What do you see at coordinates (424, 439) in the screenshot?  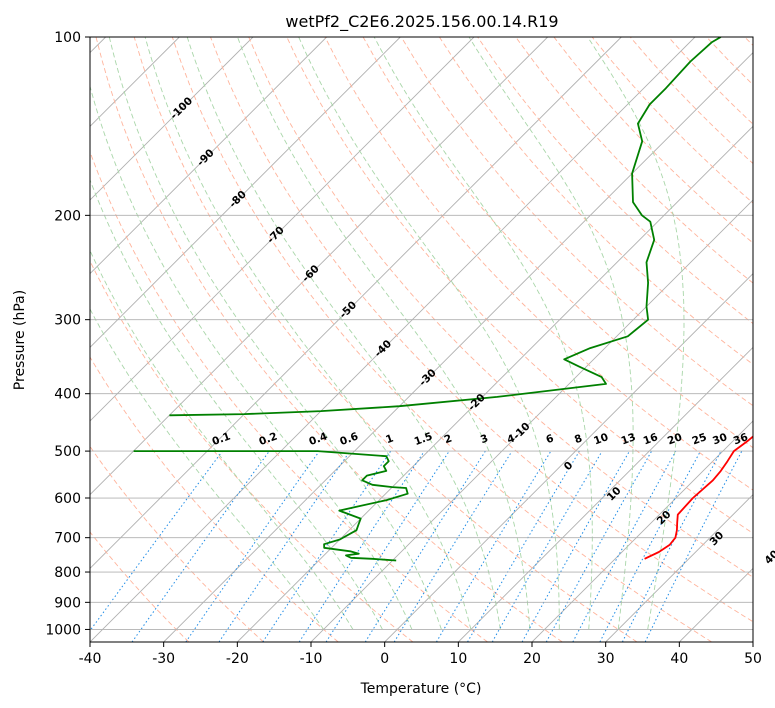 I see `mixing-ratio-label: 1.5` at bounding box center [424, 439].